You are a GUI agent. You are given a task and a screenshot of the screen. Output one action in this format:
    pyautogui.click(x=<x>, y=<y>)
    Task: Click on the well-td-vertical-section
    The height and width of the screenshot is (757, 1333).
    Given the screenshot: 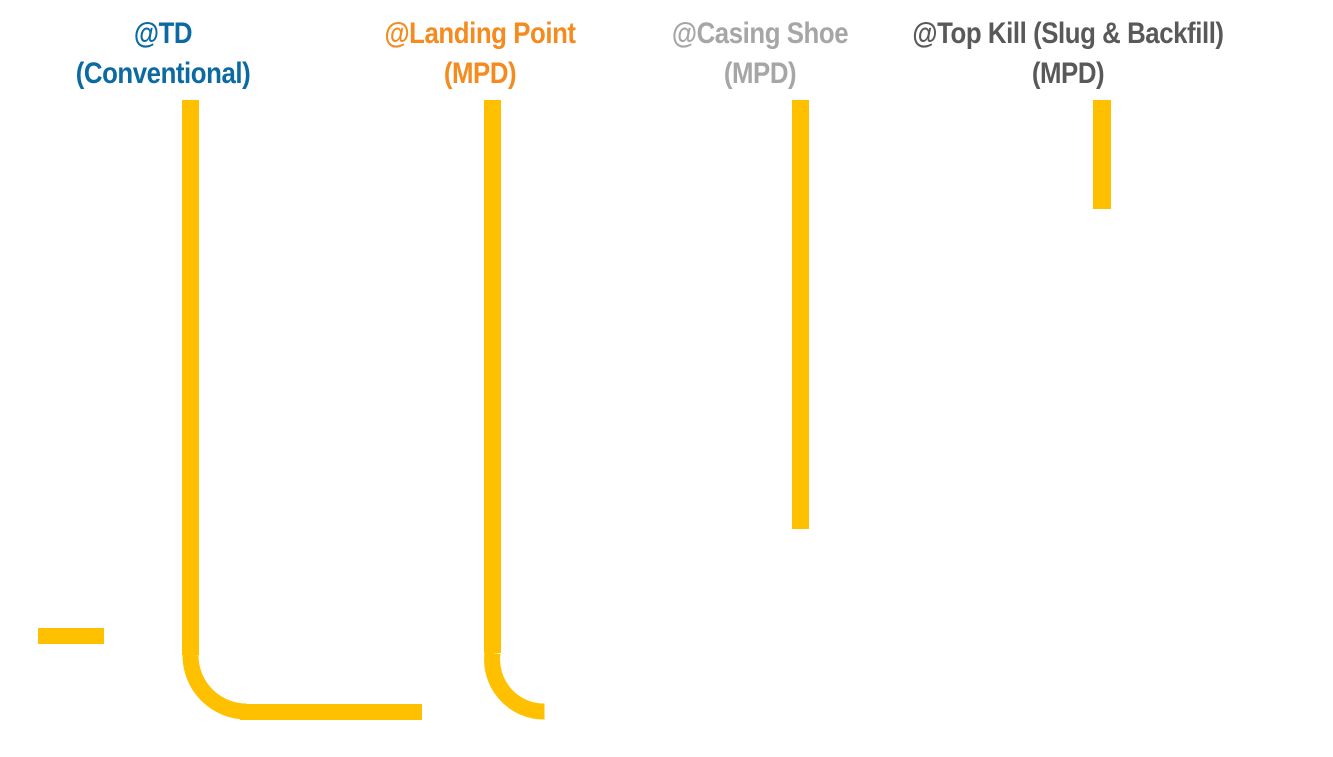 What is the action you would take?
    pyautogui.click(x=190, y=377)
    